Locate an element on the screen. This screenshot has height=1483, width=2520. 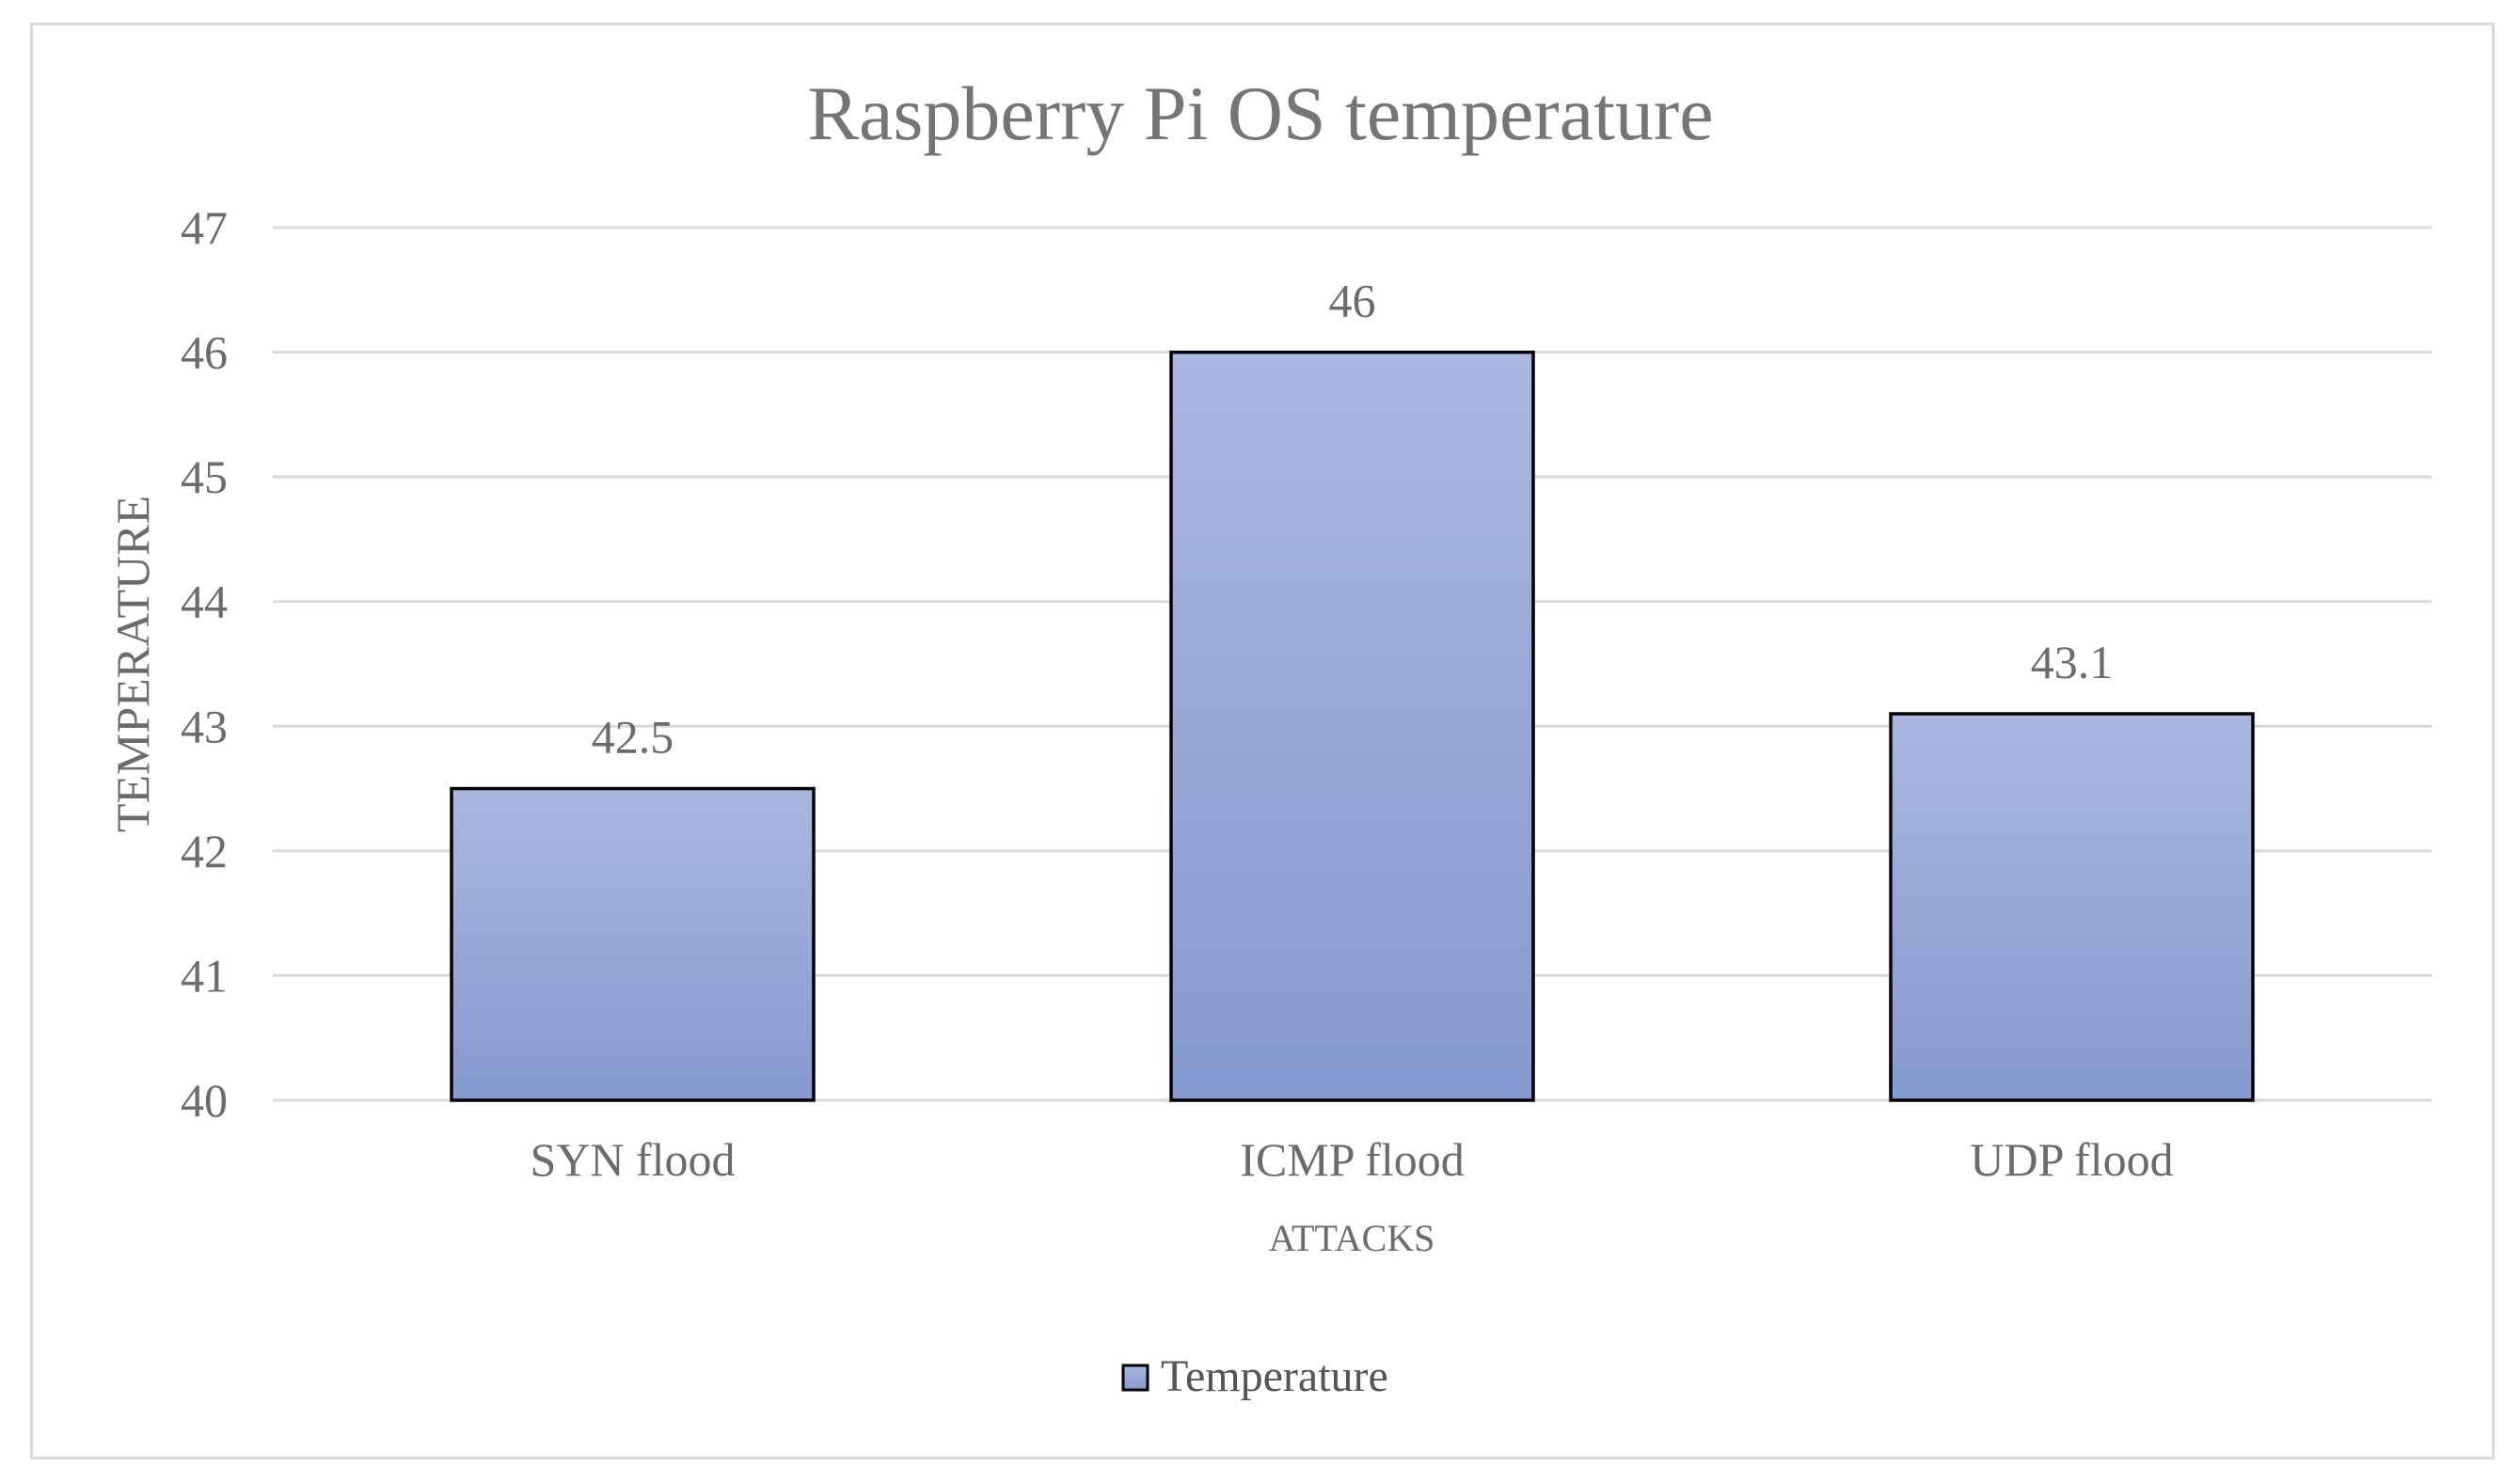
y-tick-label: 42 is located at coordinates (204, 851).